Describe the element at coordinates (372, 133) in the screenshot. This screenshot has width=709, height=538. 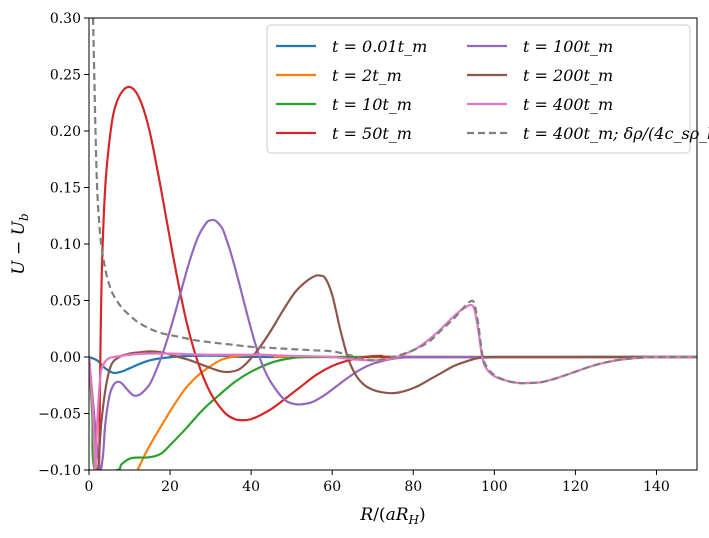
I see `legend-label: t = 50t_m` at that location.